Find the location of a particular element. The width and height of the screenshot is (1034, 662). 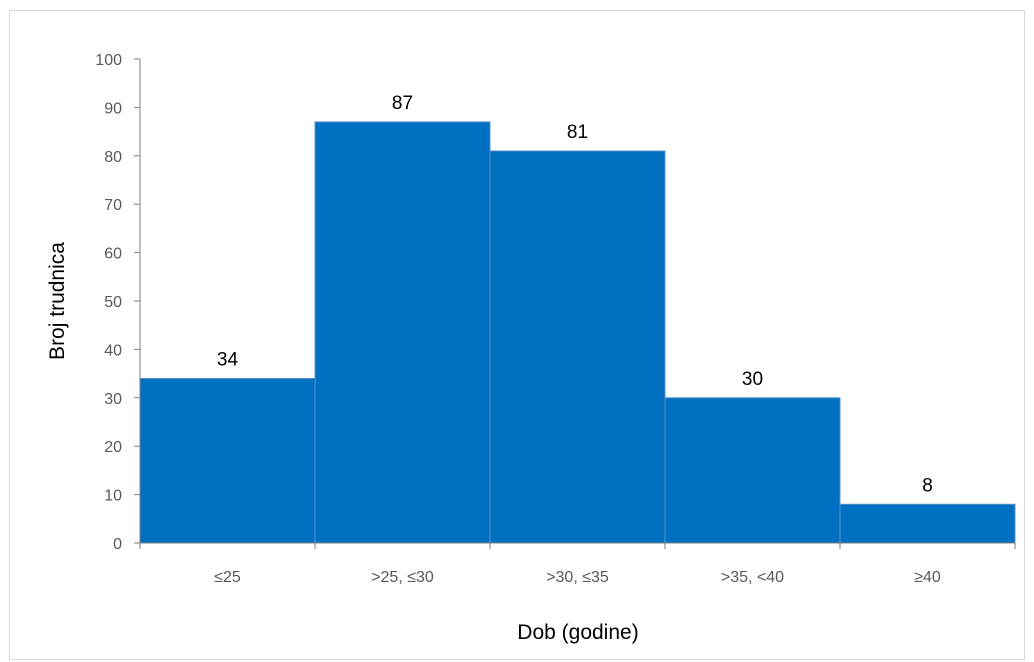

data-label: 34 is located at coordinates (228, 359).